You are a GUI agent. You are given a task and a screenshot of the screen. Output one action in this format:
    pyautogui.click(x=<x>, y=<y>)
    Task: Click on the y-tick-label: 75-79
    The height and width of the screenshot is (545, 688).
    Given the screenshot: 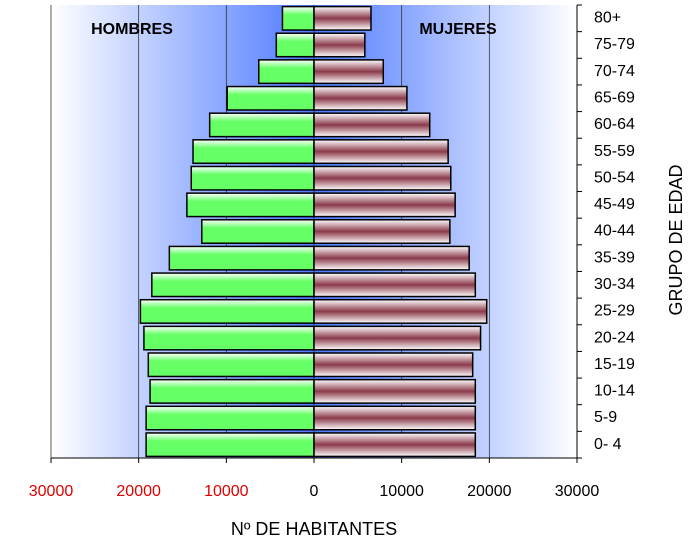 What is the action you would take?
    pyautogui.click(x=614, y=44)
    